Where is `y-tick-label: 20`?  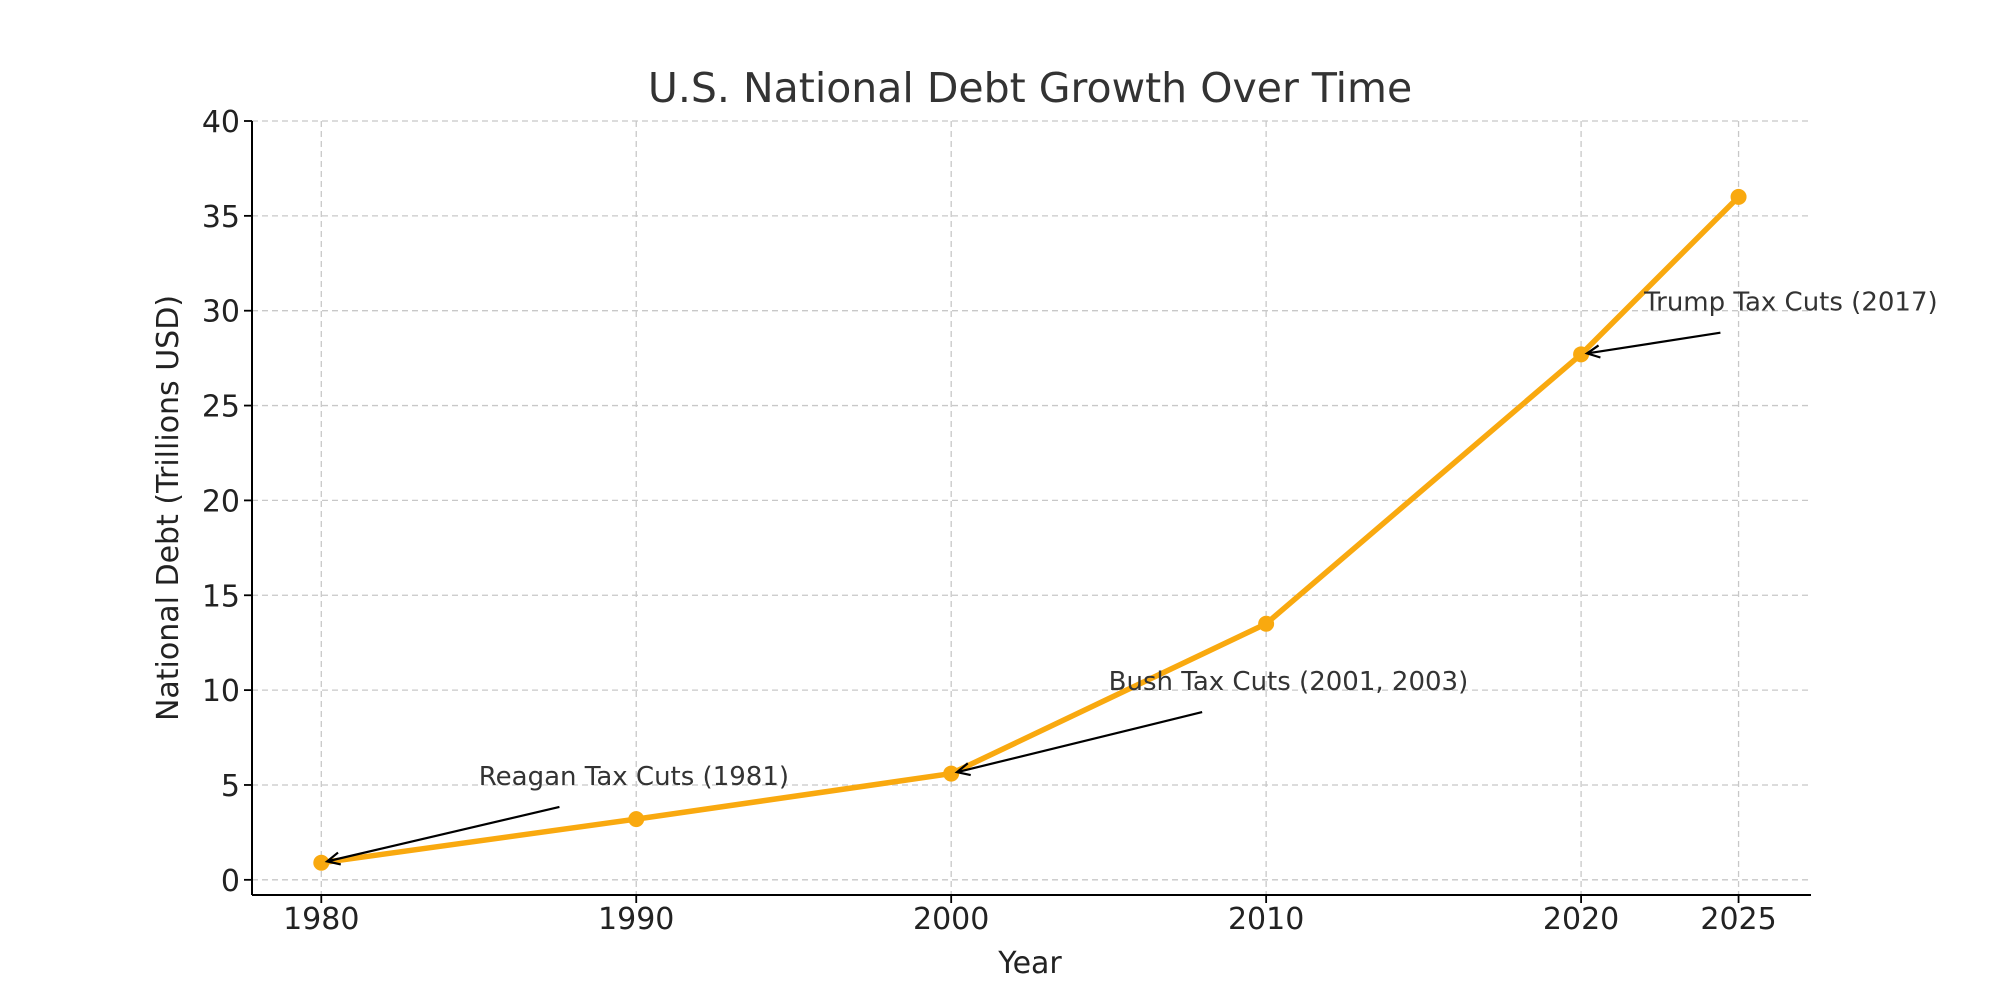 y-tick-label: 20 is located at coordinates (221, 501).